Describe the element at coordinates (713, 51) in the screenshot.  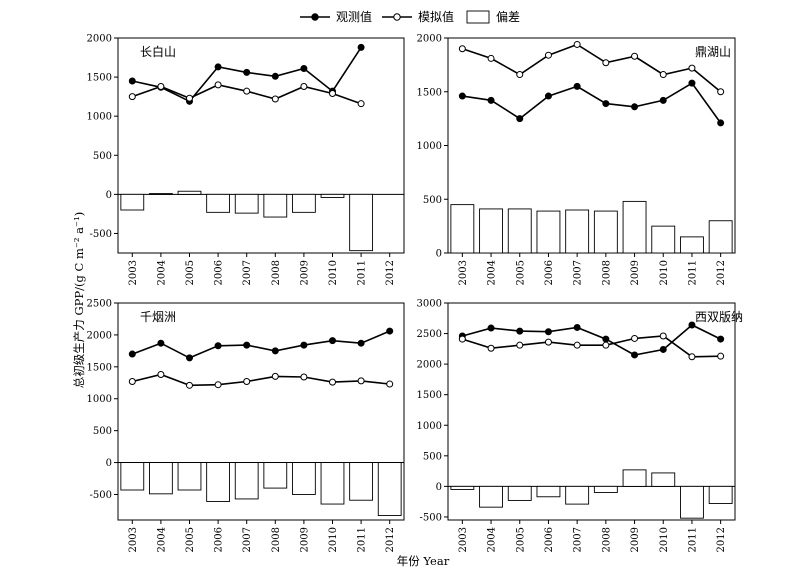
I see `panel-title: 鼎湖山` at that location.